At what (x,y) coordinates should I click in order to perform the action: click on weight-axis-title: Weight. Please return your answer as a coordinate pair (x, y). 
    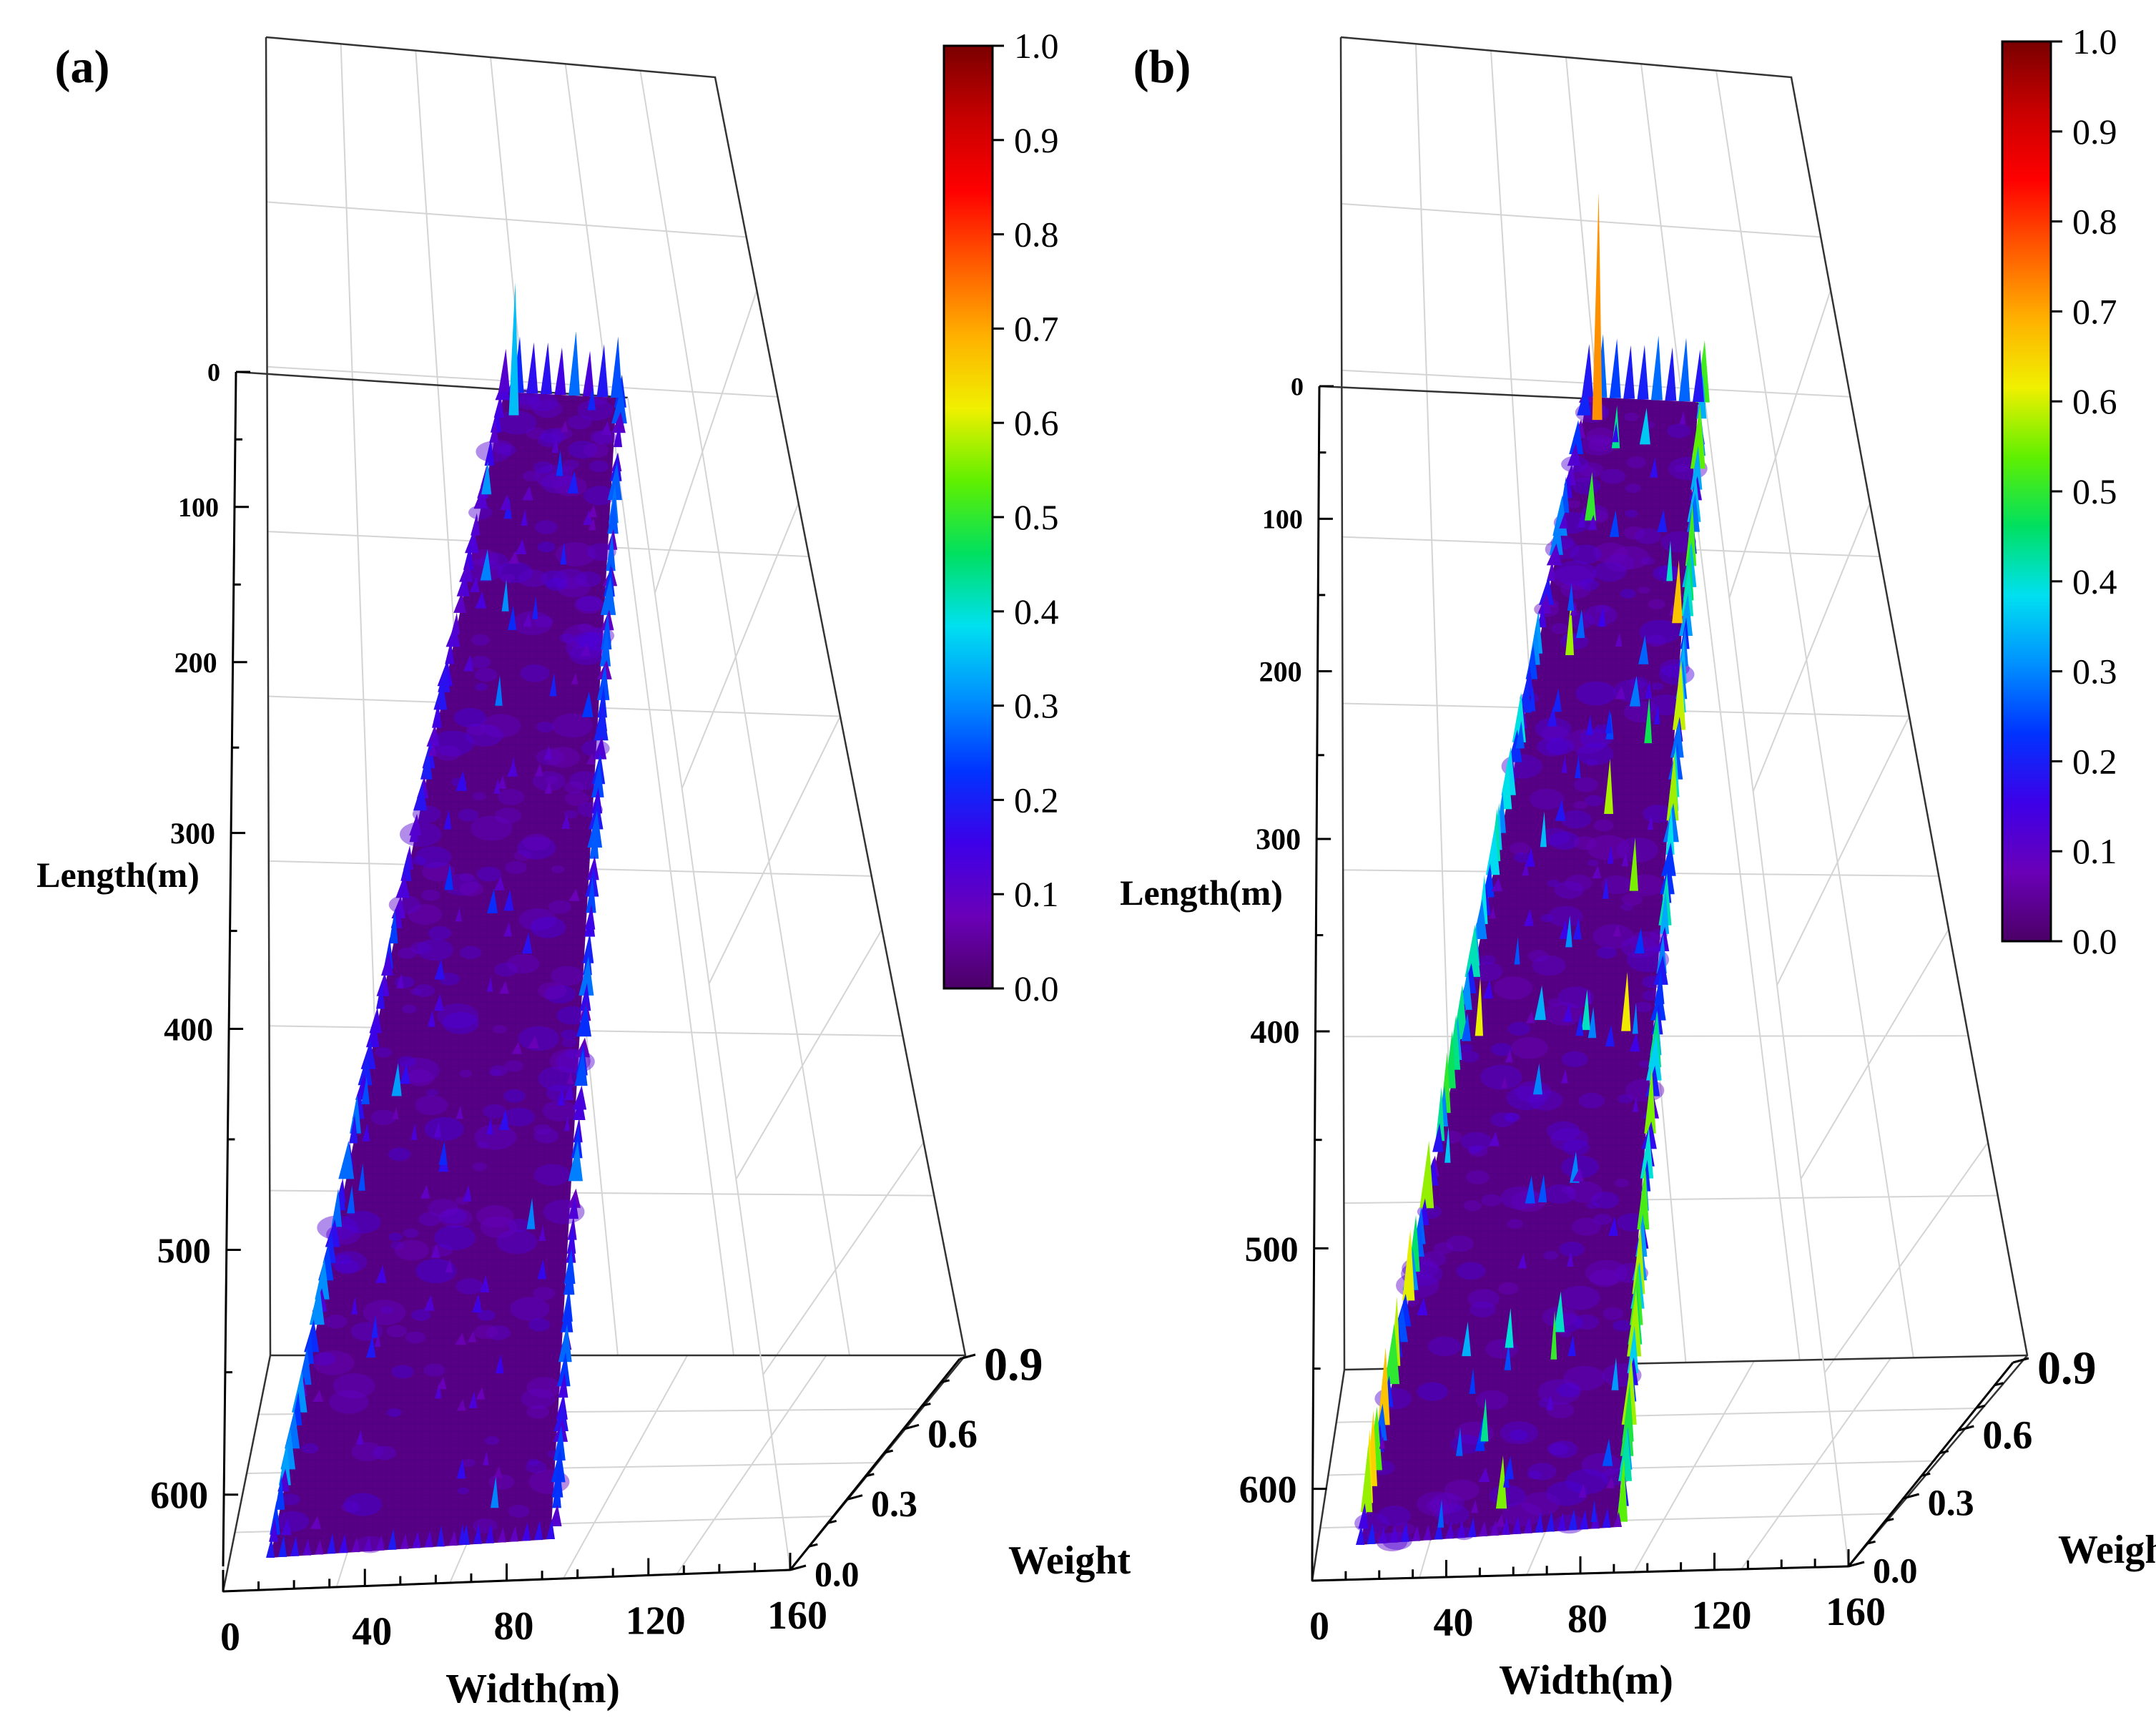
    Looking at the image, I should click on (2107, 1550).